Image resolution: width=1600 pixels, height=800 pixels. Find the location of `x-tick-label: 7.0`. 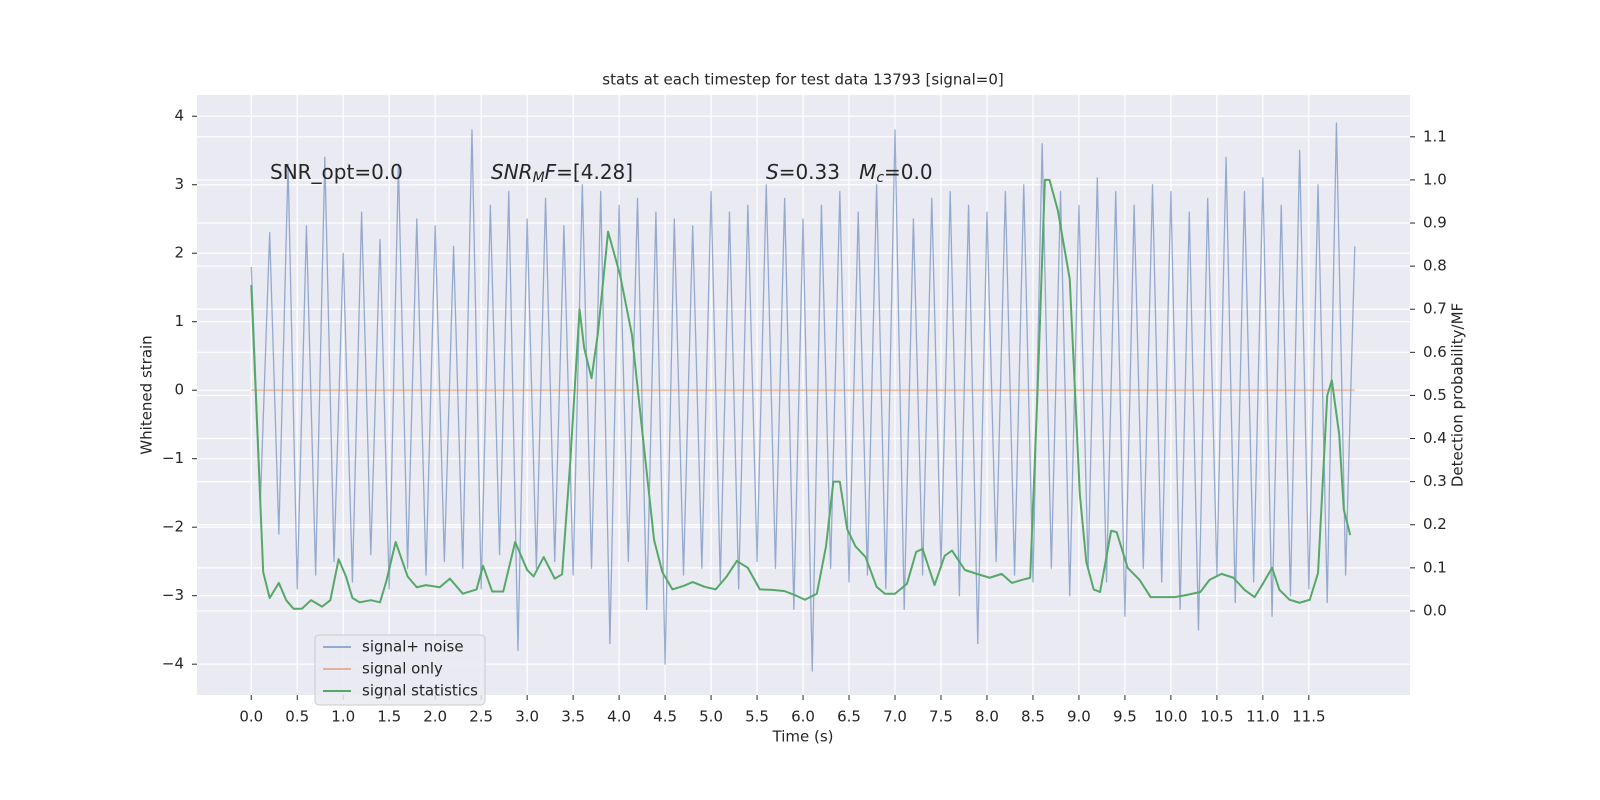

x-tick-label: 7.0 is located at coordinates (895, 717).